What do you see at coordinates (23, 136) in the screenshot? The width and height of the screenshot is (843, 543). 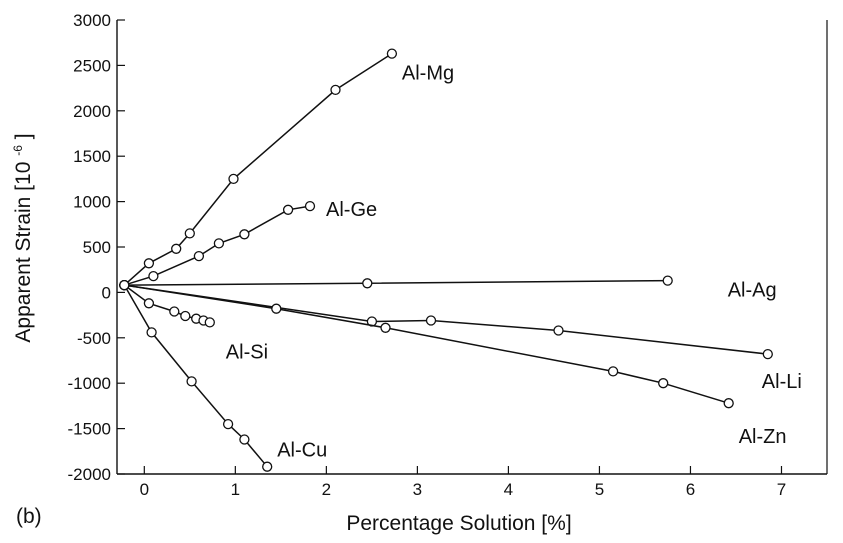 I see `y-axis-title-end: ]` at bounding box center [23, 136].